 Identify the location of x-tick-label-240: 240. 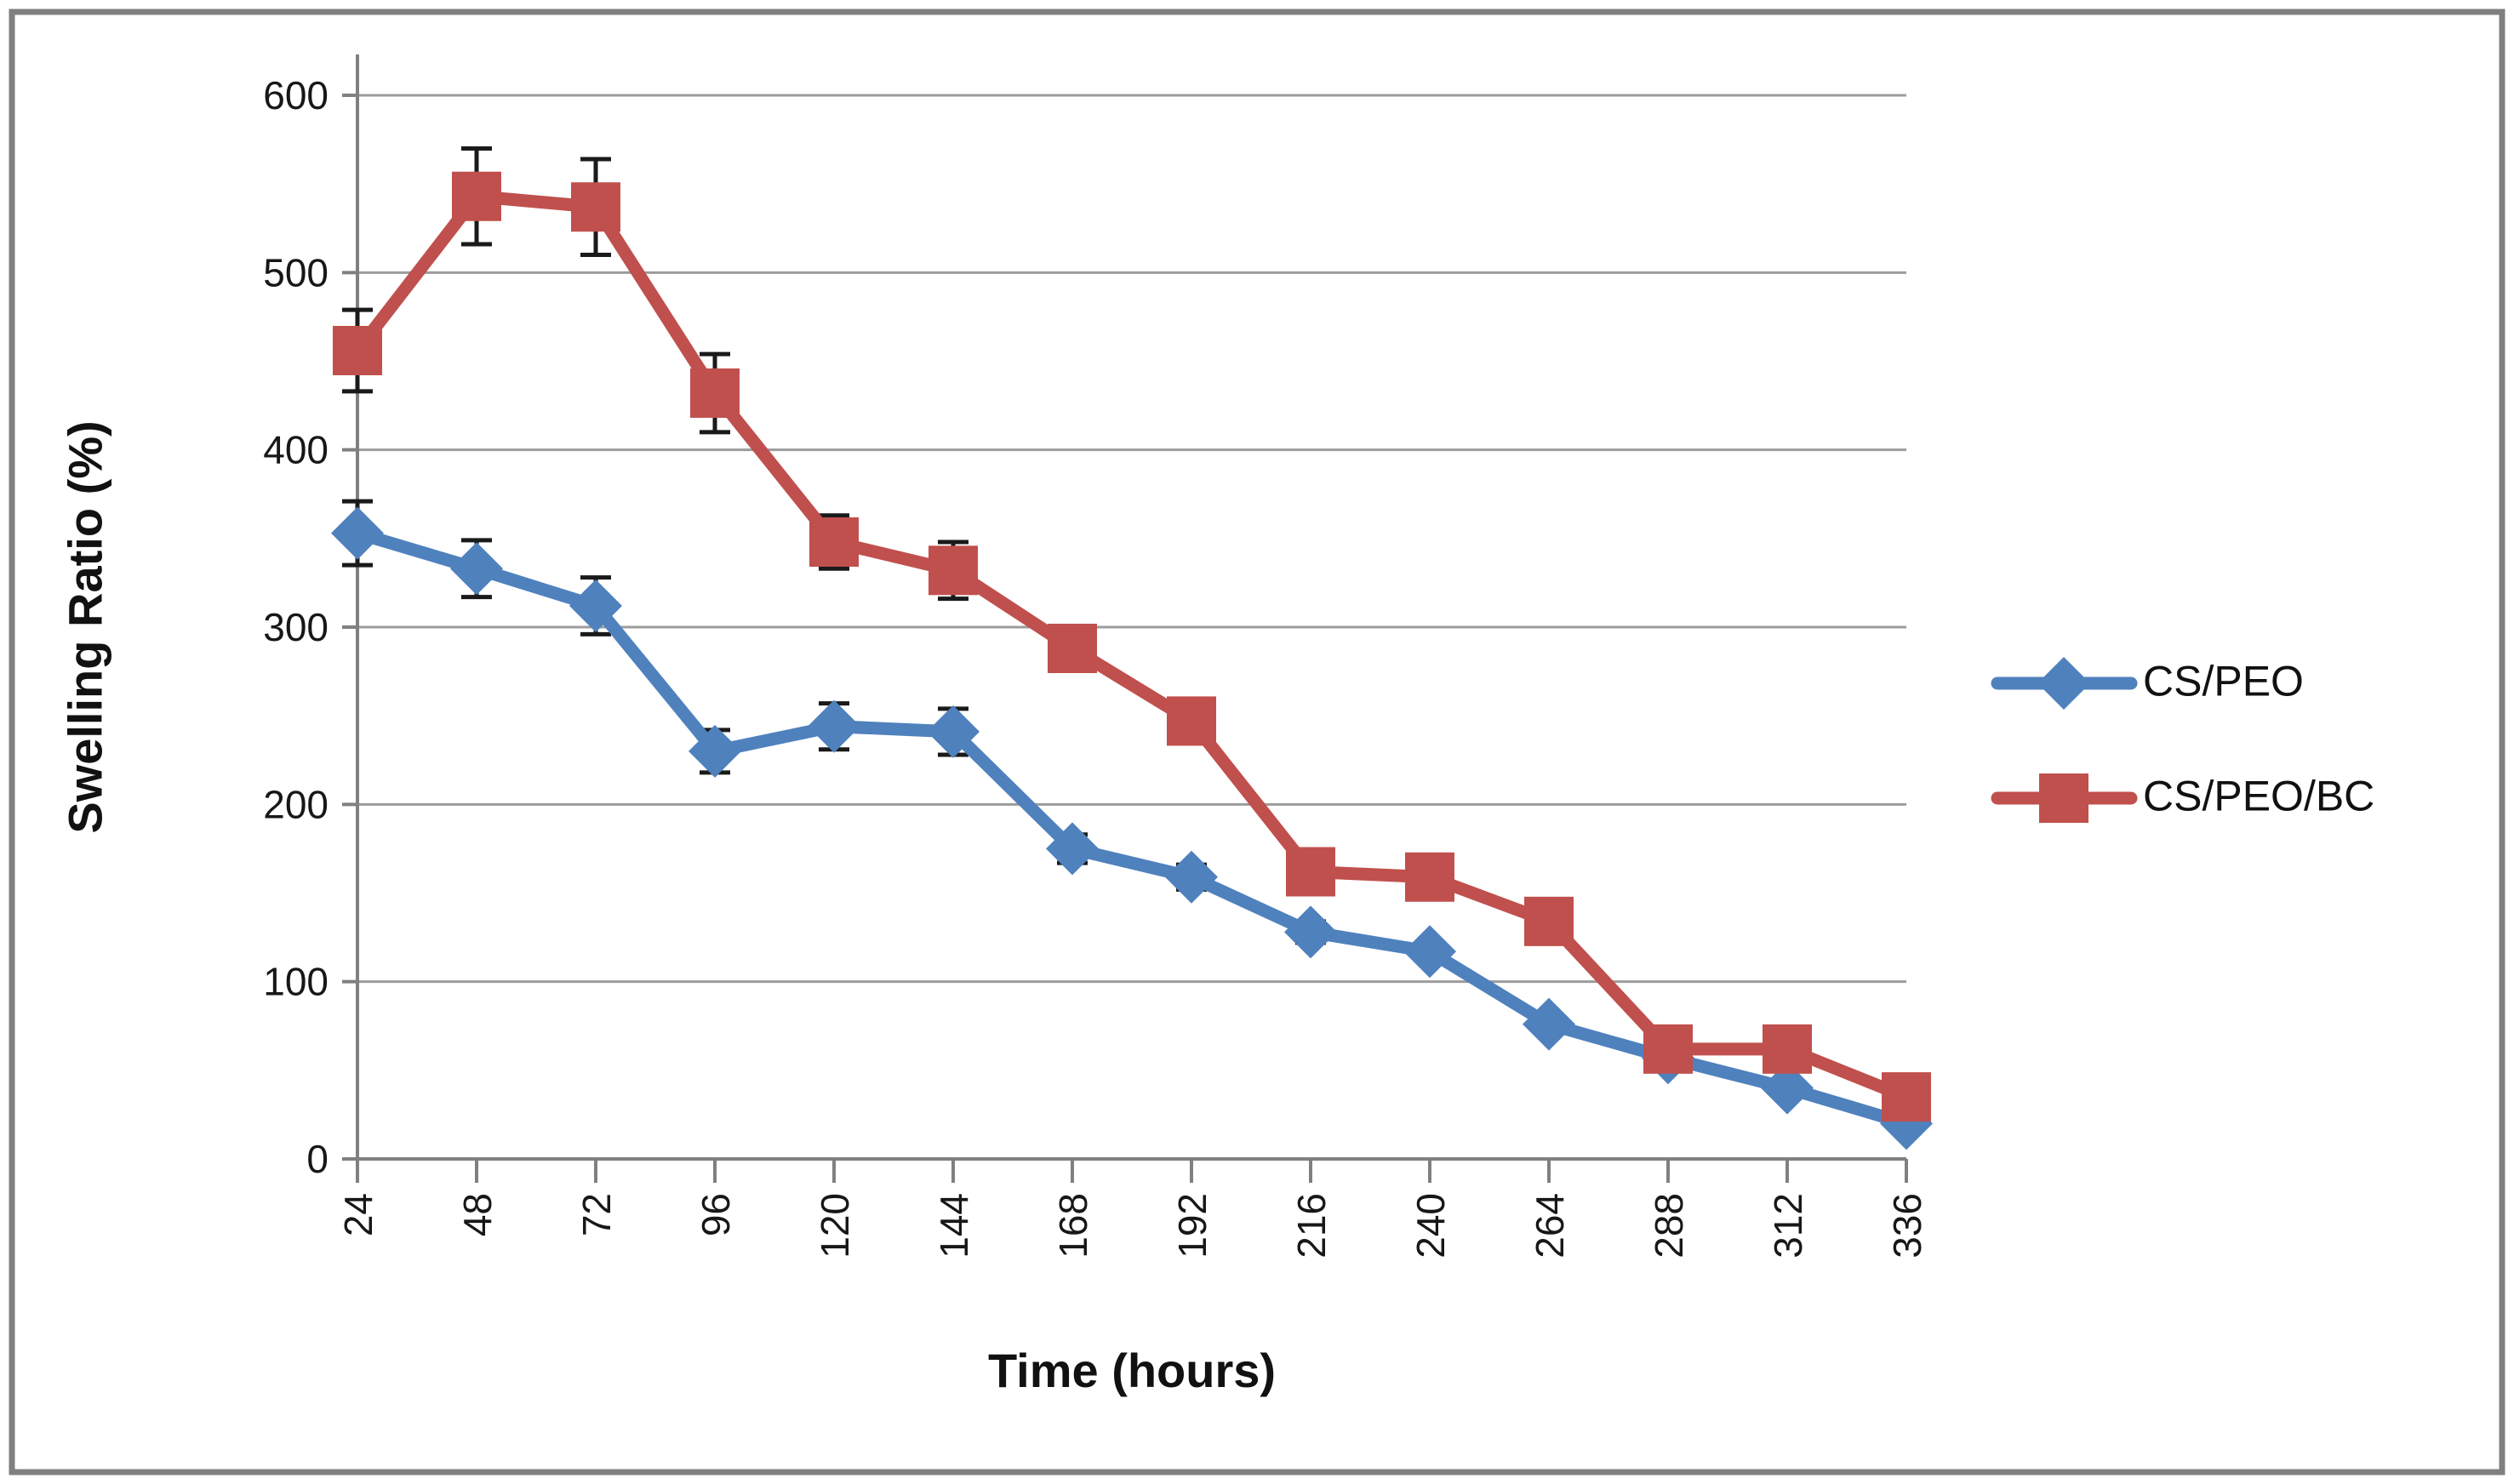
(1430, 1226).